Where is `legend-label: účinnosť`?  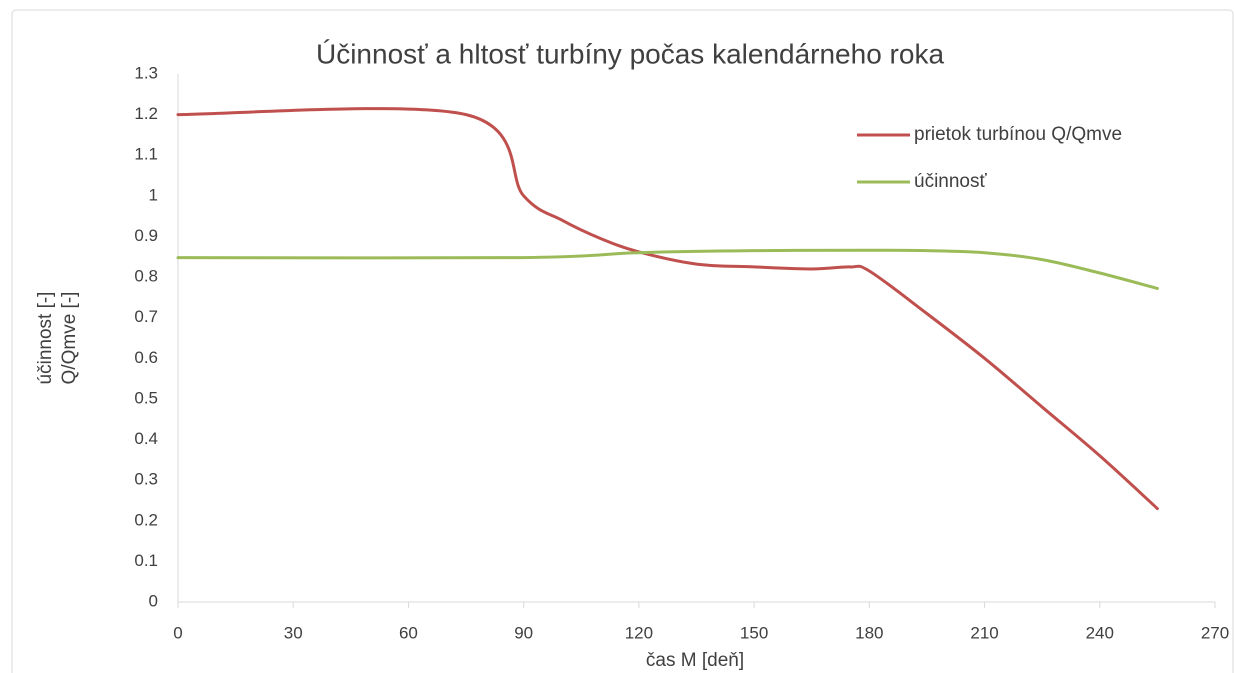 legend-label: účinnosť is located at coordinates (950, 181).